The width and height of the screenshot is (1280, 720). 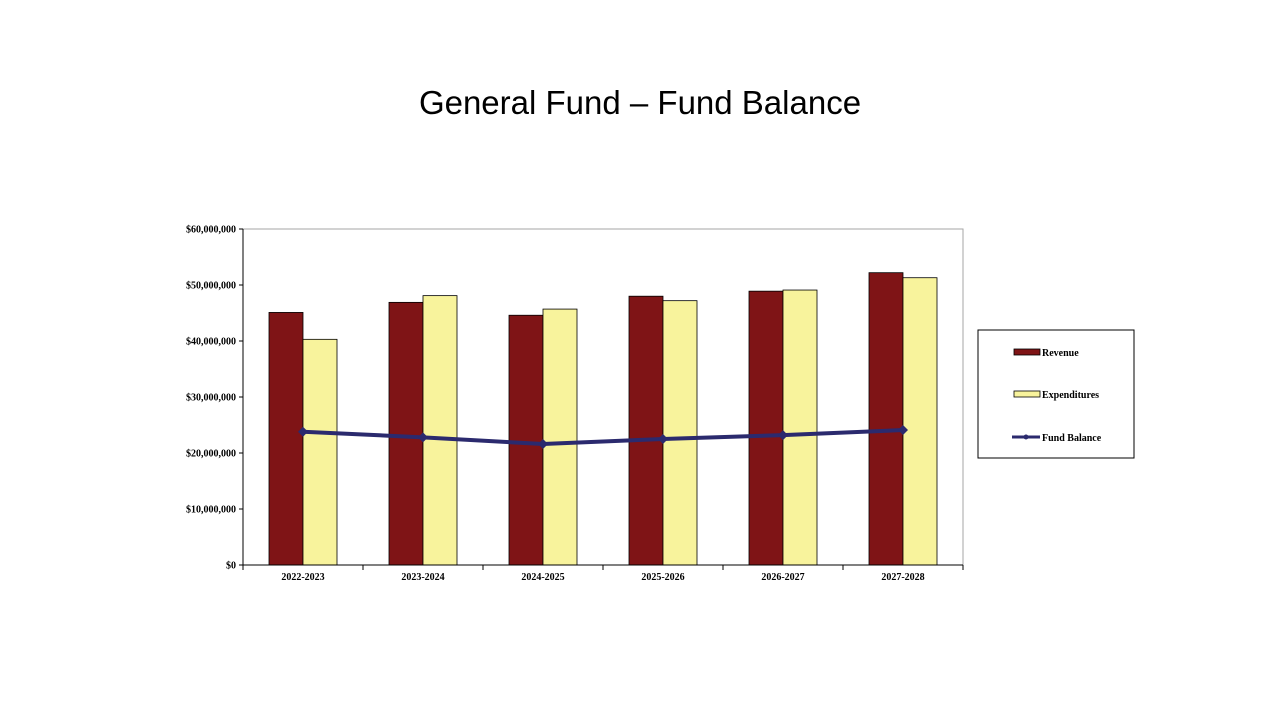 What do you see at coordinates (422, 577) in the screenshot?
I see `x-tick-label: 2023-2024` at bounding box center [422, 577].